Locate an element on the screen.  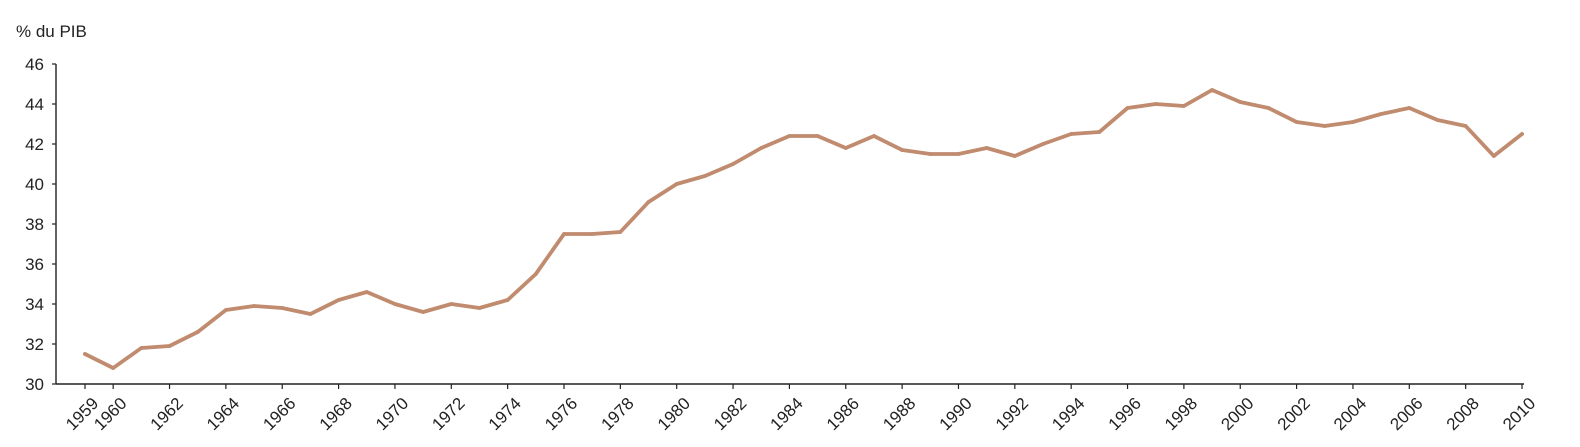
x-tick-label: 1982 is located at coordinates (730, 414).